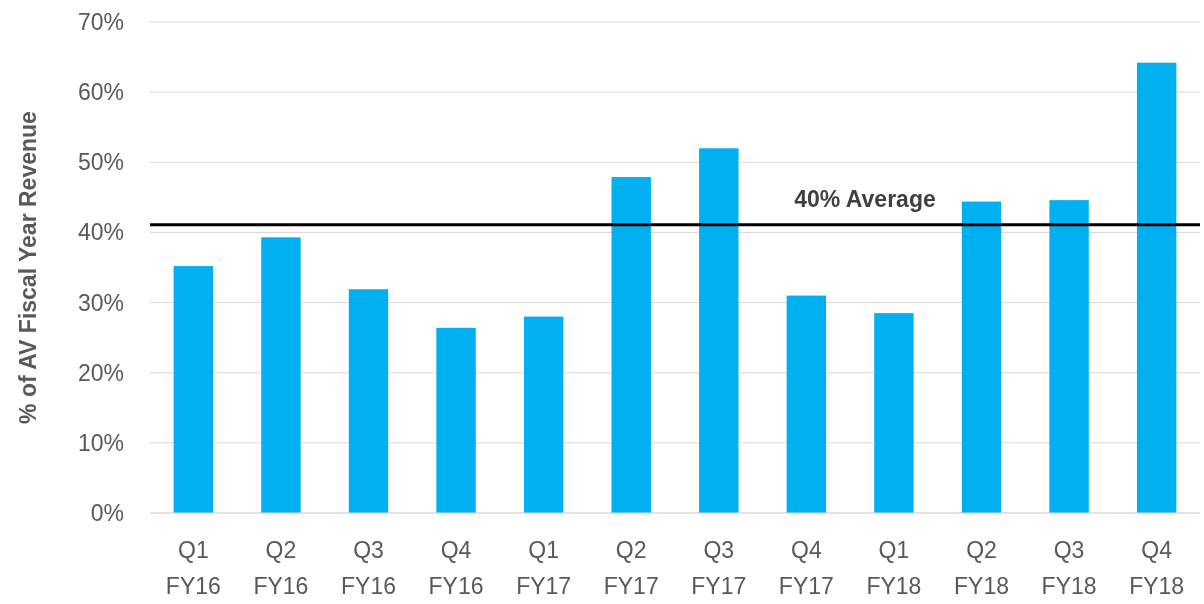  Describe the element at coordinates (806, 568) in the screenshot. I see `x-tick-label: Q4 FY17` at that location.